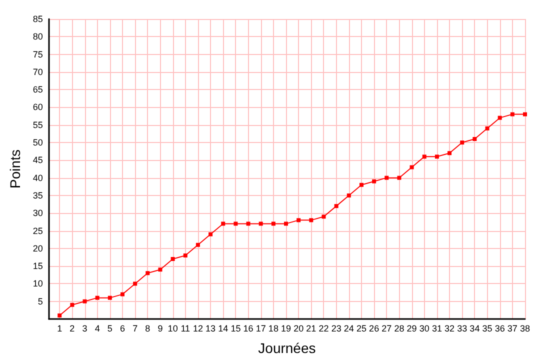 The height and width of the screenshot is (360, 535). I want to click on y-tick-label: 20, so click(37, 248).